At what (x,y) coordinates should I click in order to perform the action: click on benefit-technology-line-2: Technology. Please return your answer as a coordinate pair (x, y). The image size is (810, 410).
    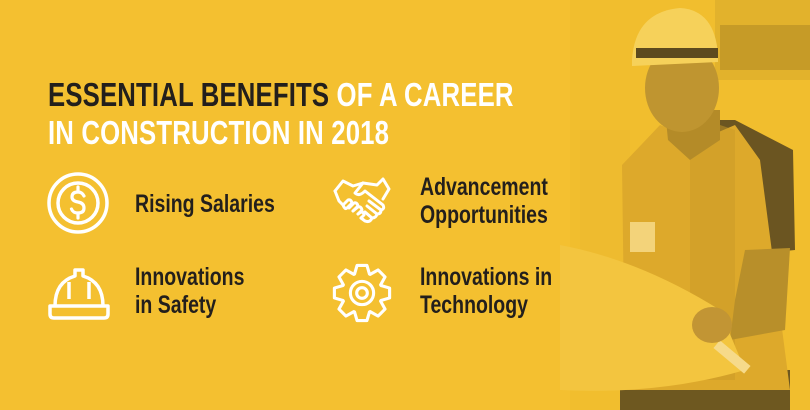
    Looking at the image, I should click on (474, 305).